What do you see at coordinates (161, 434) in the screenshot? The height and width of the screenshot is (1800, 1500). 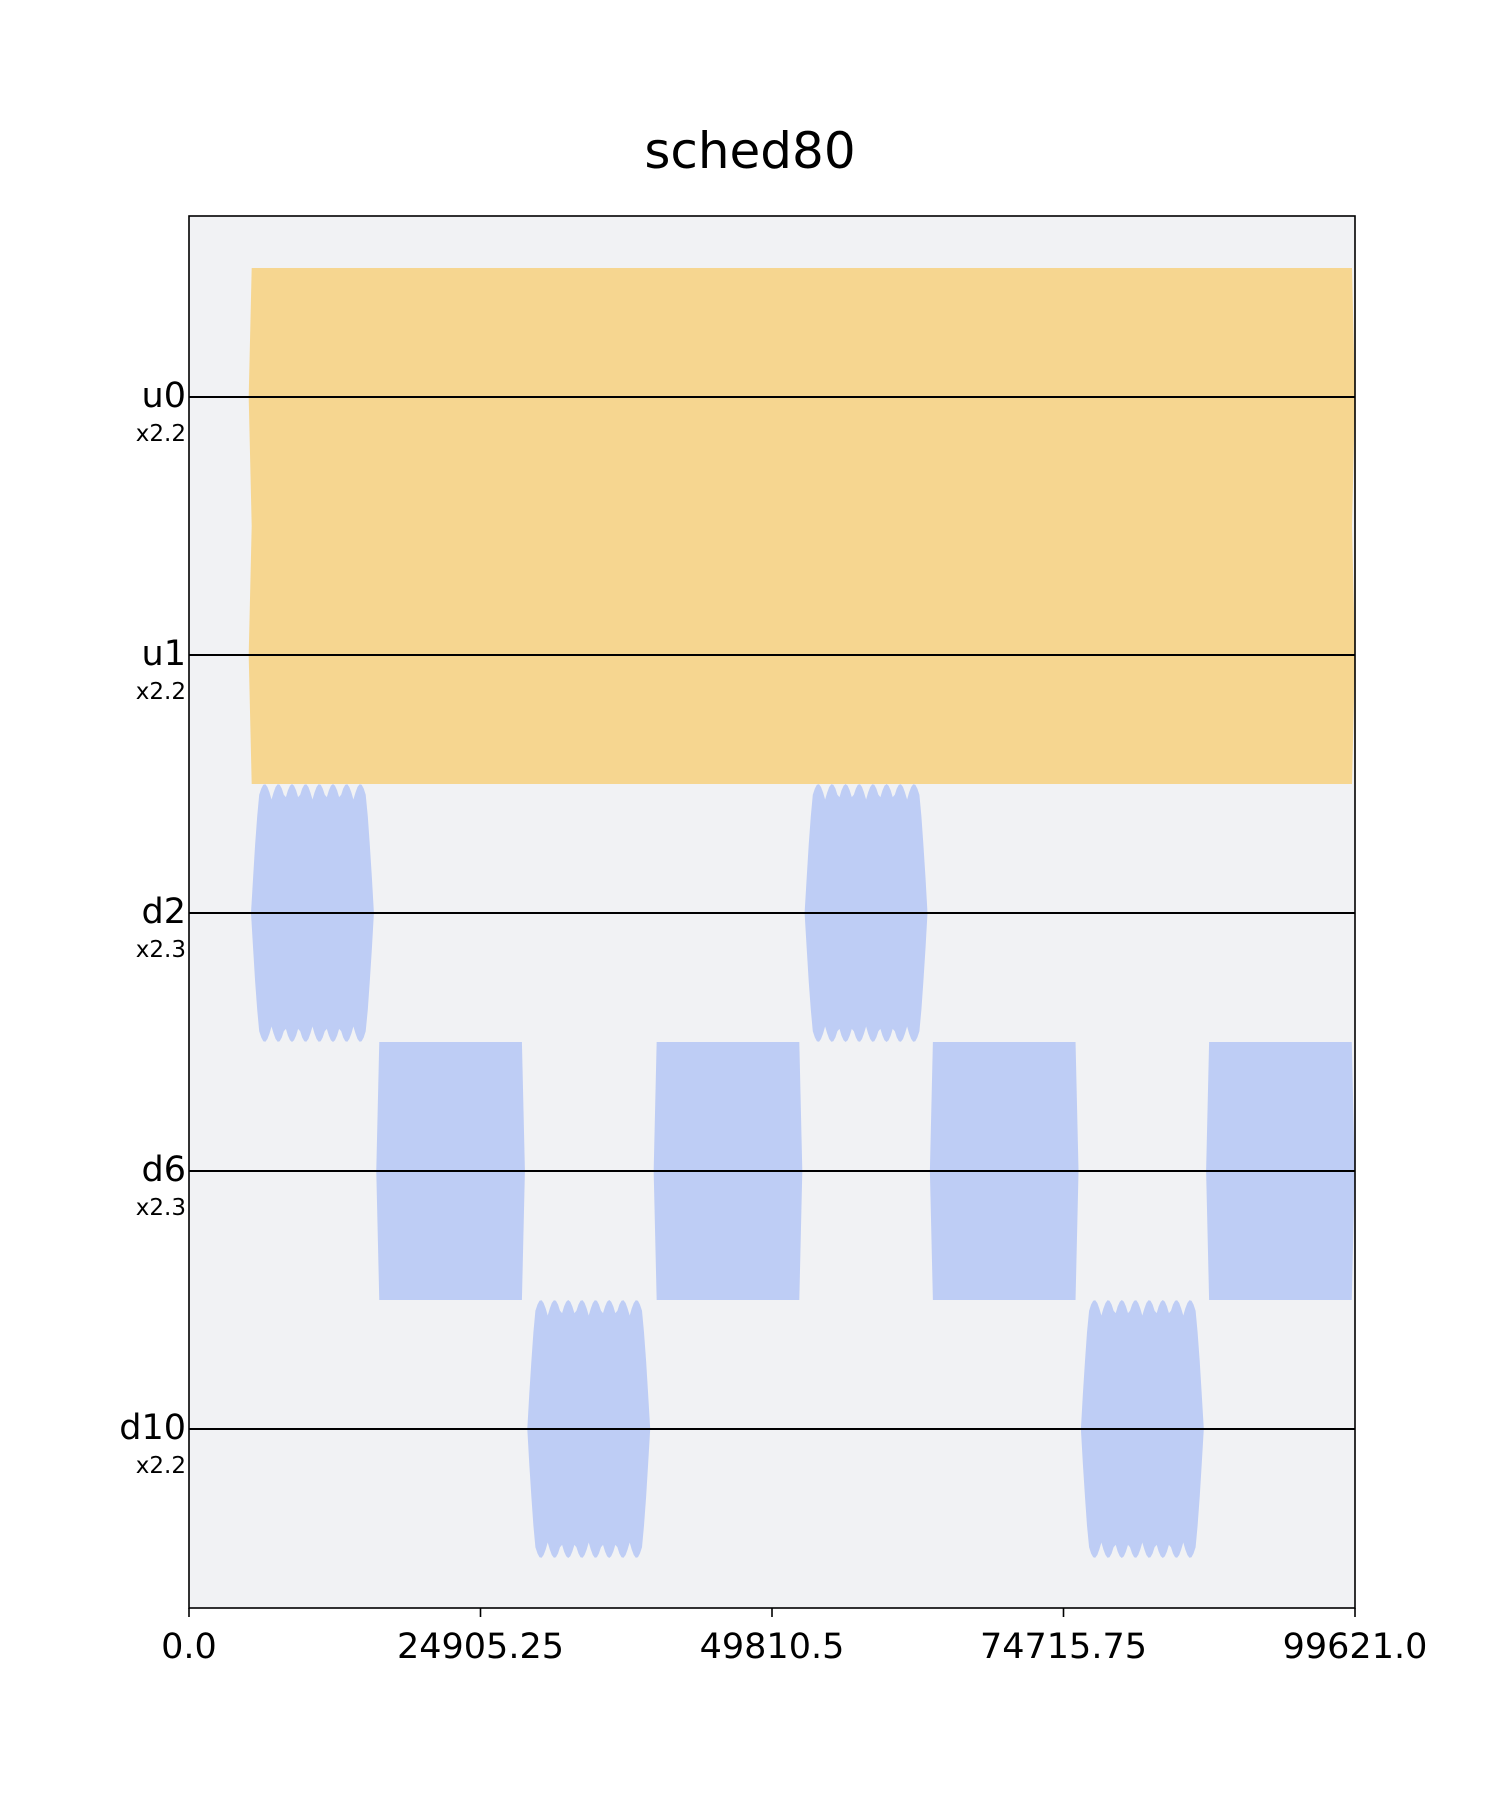 I see `channel-scale-u0: x2.2` at bounding box center [161, 434].